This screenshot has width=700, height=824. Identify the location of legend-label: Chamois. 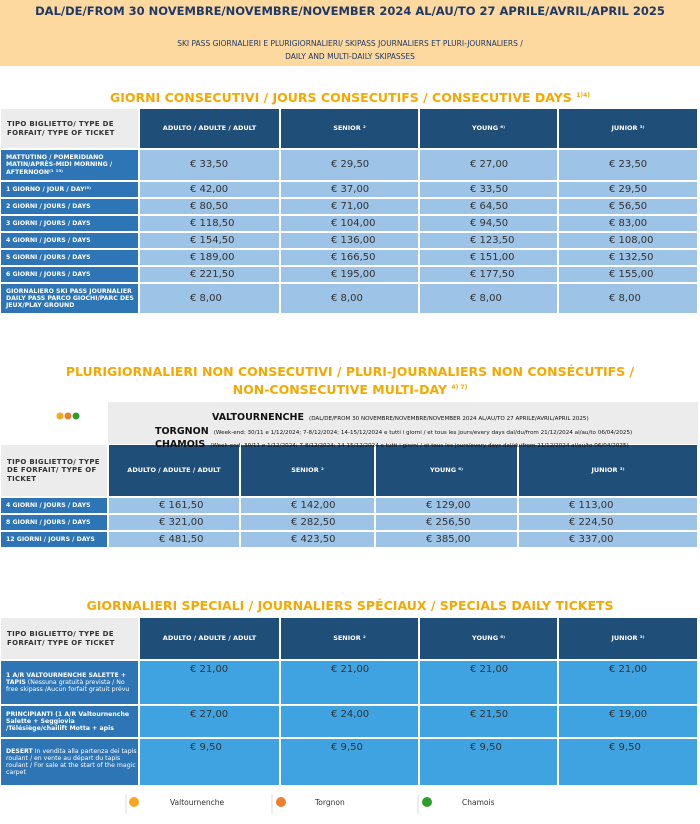
(478, 802).